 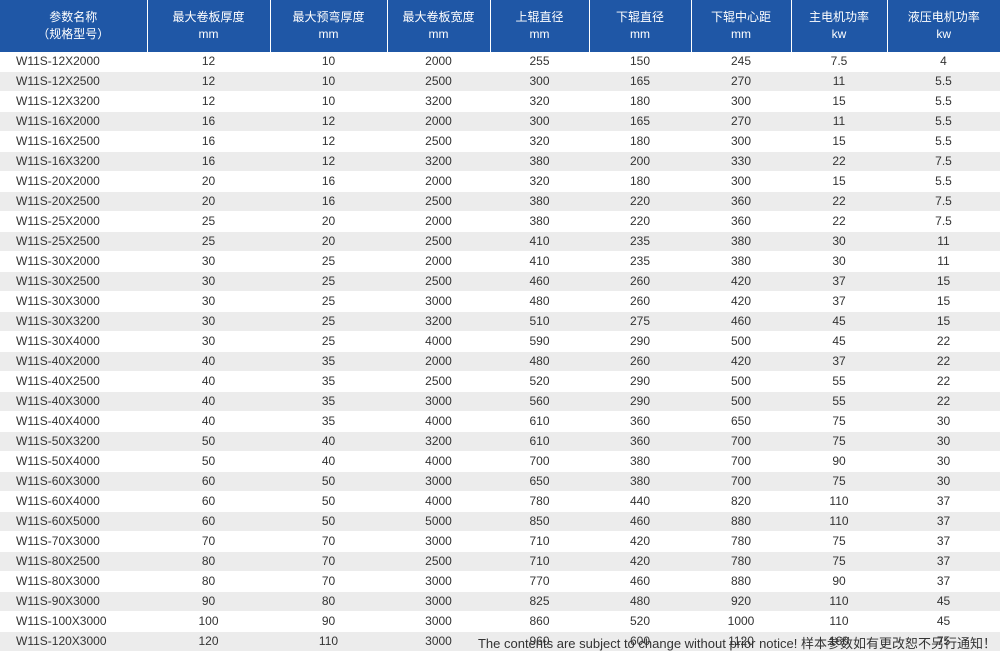 What do you see at coordinates (539, 481) in the screenshot?
I see `value-cell: 650` at bounding box center [539, 481].